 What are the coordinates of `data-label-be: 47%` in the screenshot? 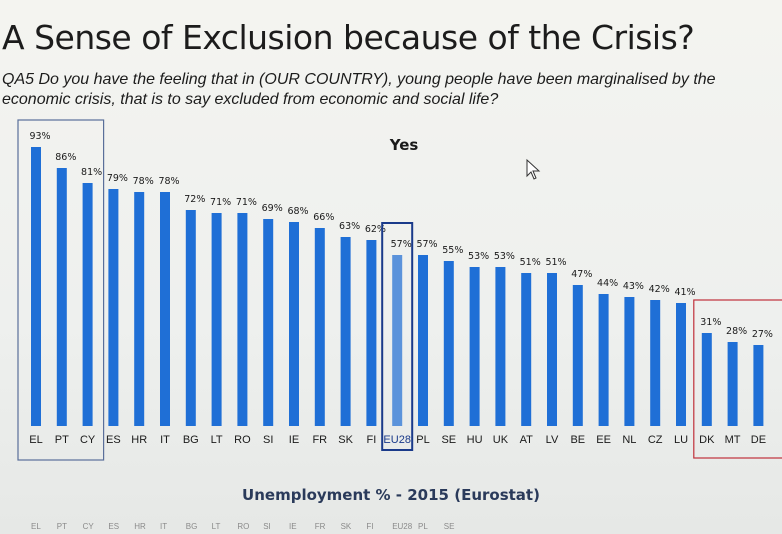 It's located at (581, 274).